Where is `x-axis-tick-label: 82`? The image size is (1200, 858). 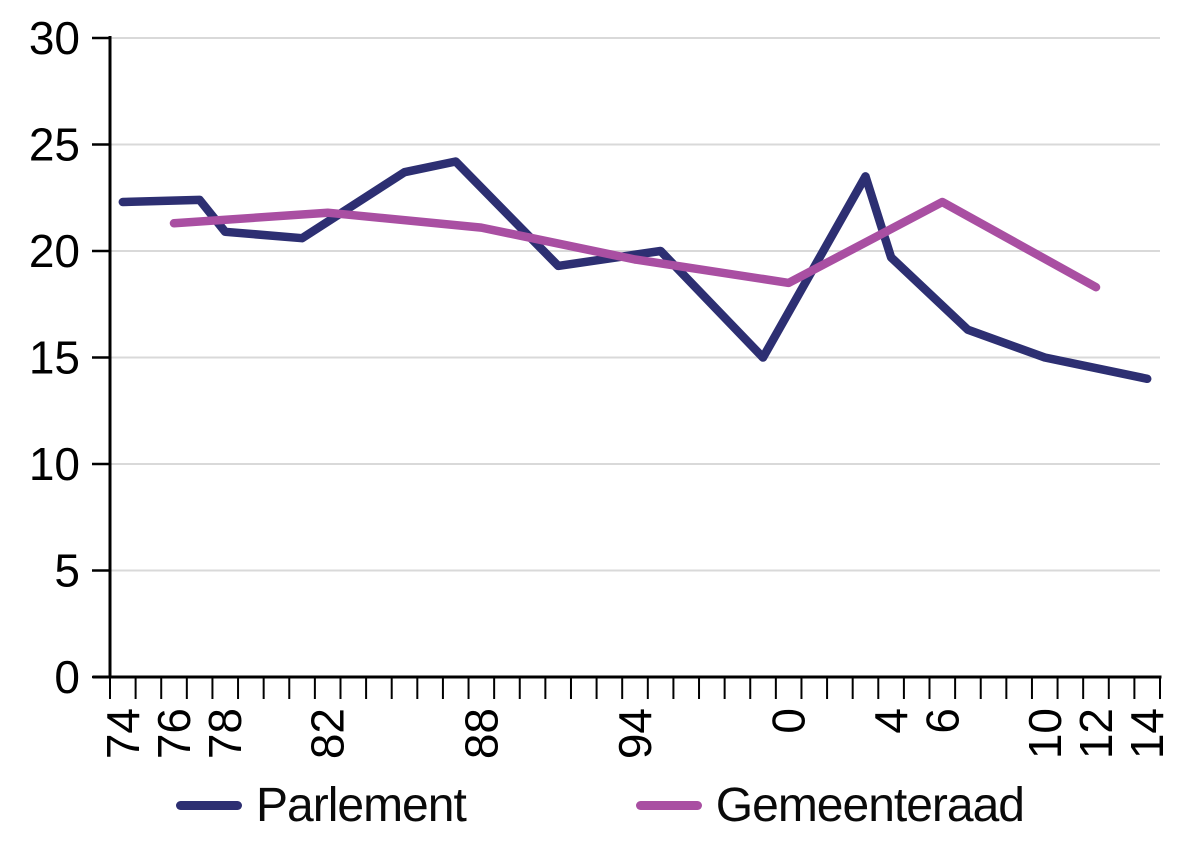 x-axis-tick-label: 82 is located at coordinates (328, 733).